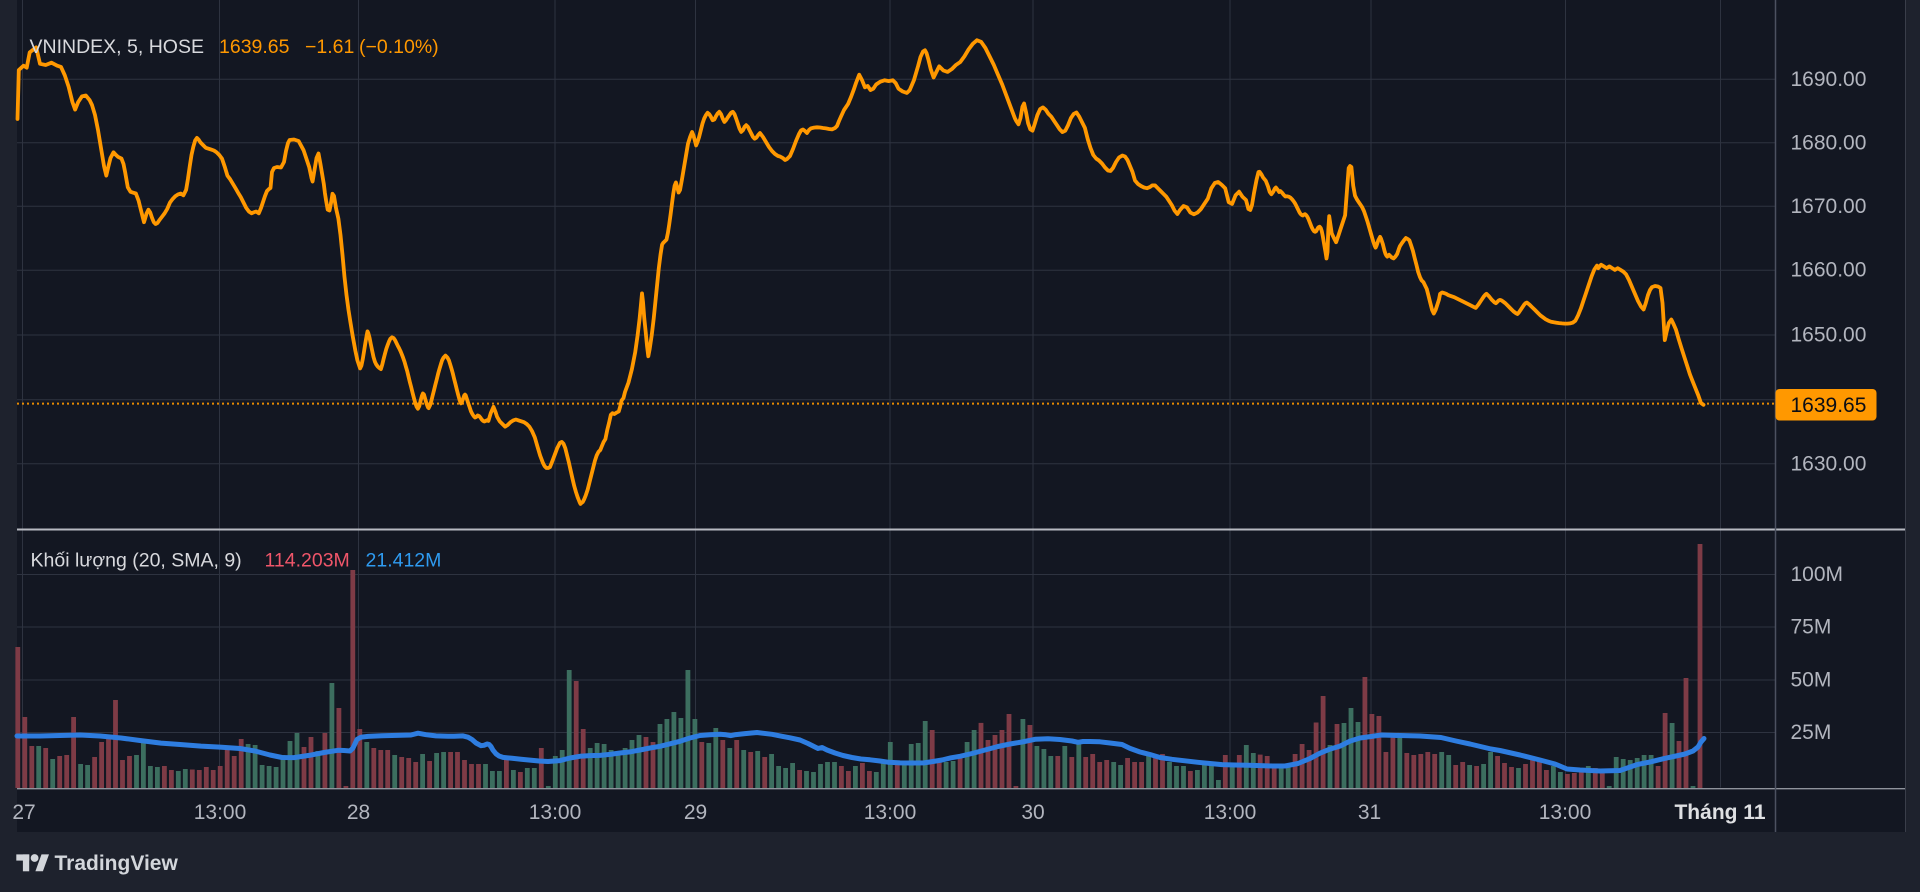  Describe the element at coordinates (117, 863) in the screenshot. I see `svg-text: TradingView` at that location.